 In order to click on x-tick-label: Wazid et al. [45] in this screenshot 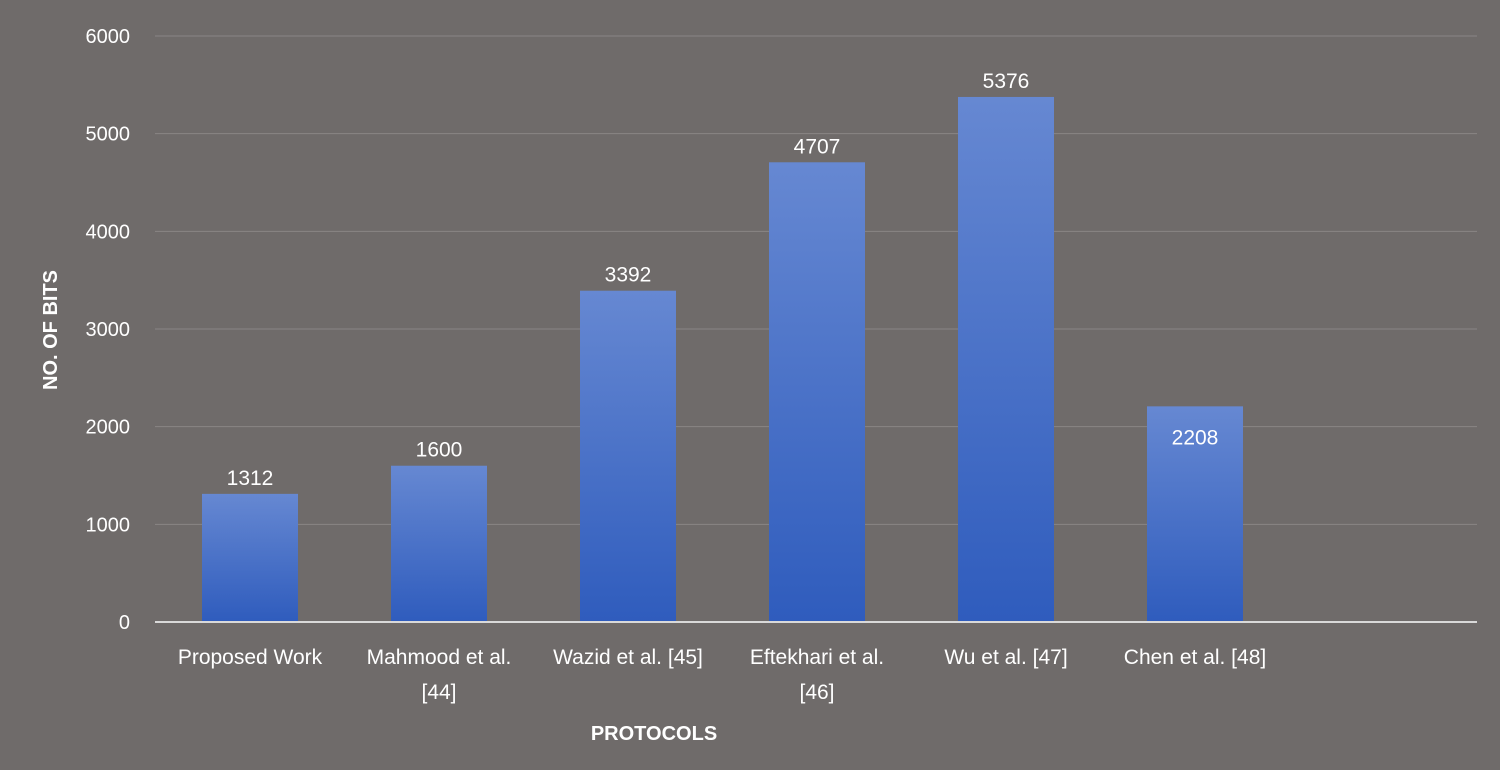, I will do `click(628, 657)`.